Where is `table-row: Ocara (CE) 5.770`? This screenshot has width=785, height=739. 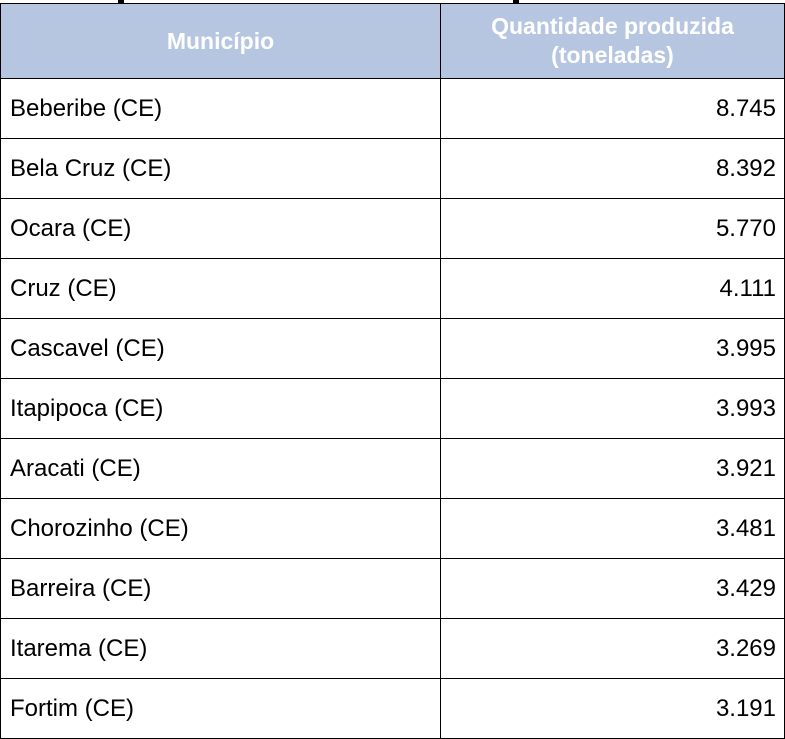
table-row: Ocara (CE) 5.770 is located at coordinates (392, 228).